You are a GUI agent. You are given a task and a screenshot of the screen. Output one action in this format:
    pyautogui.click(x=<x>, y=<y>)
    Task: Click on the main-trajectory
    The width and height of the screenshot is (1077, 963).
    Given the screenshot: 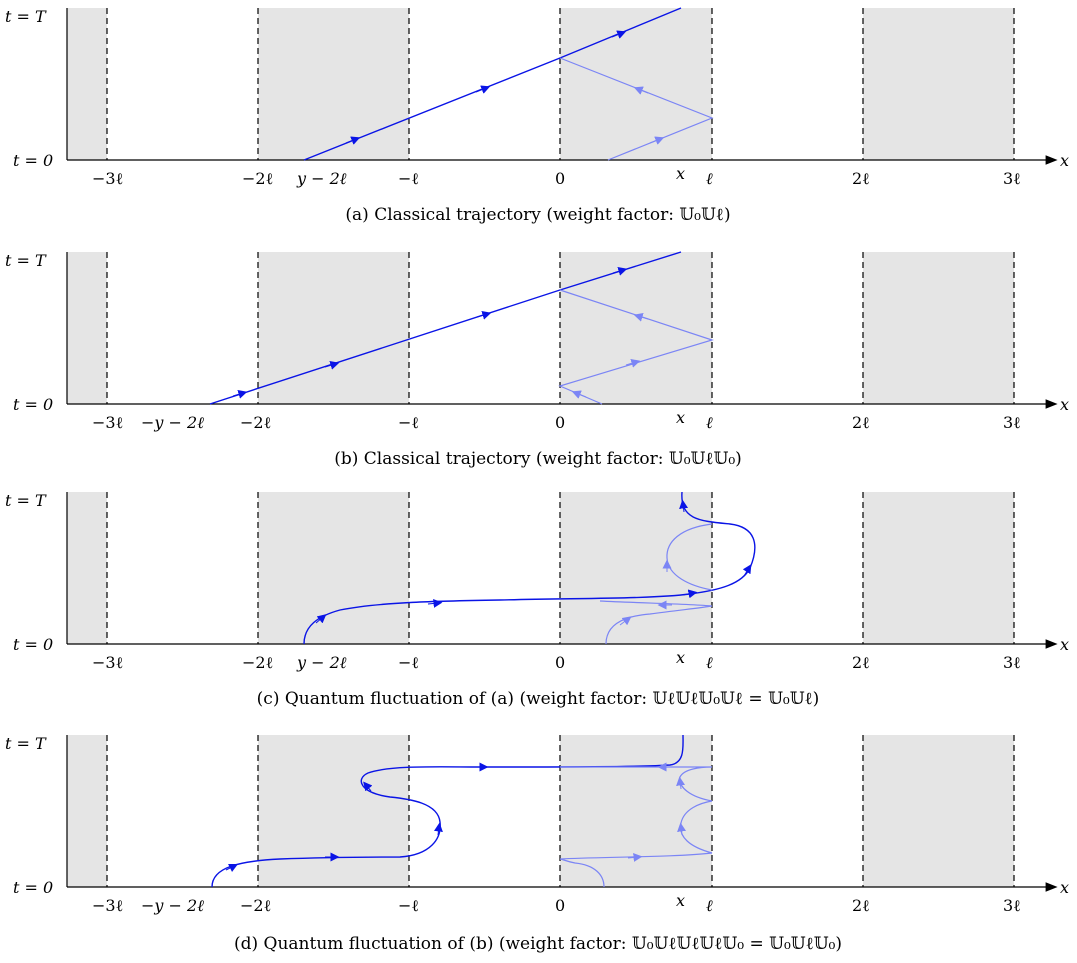 What is the action you would take?
    pyautogui.click(x=529, y=568)
    